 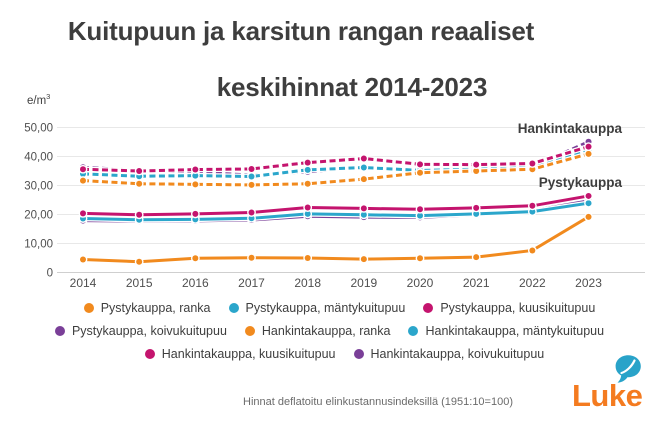 I want to click on luke-logo: Luke, so click(x=608, y=385).